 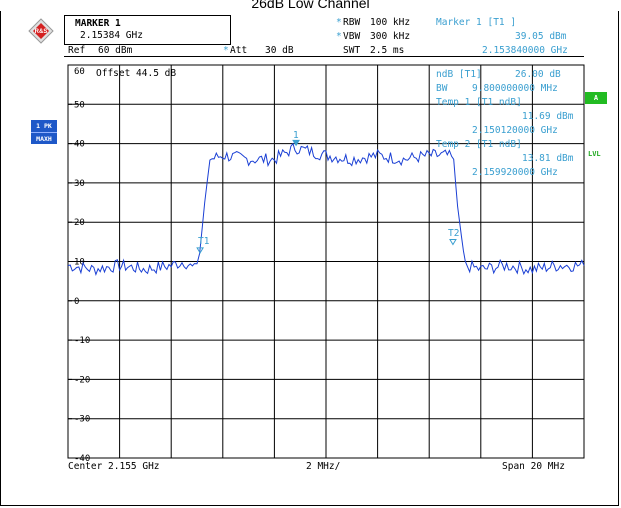 What do you see at coordinates (77, 50) in the screenshot?
I see `ref-label: Ref` at bounding box center [77, 50].